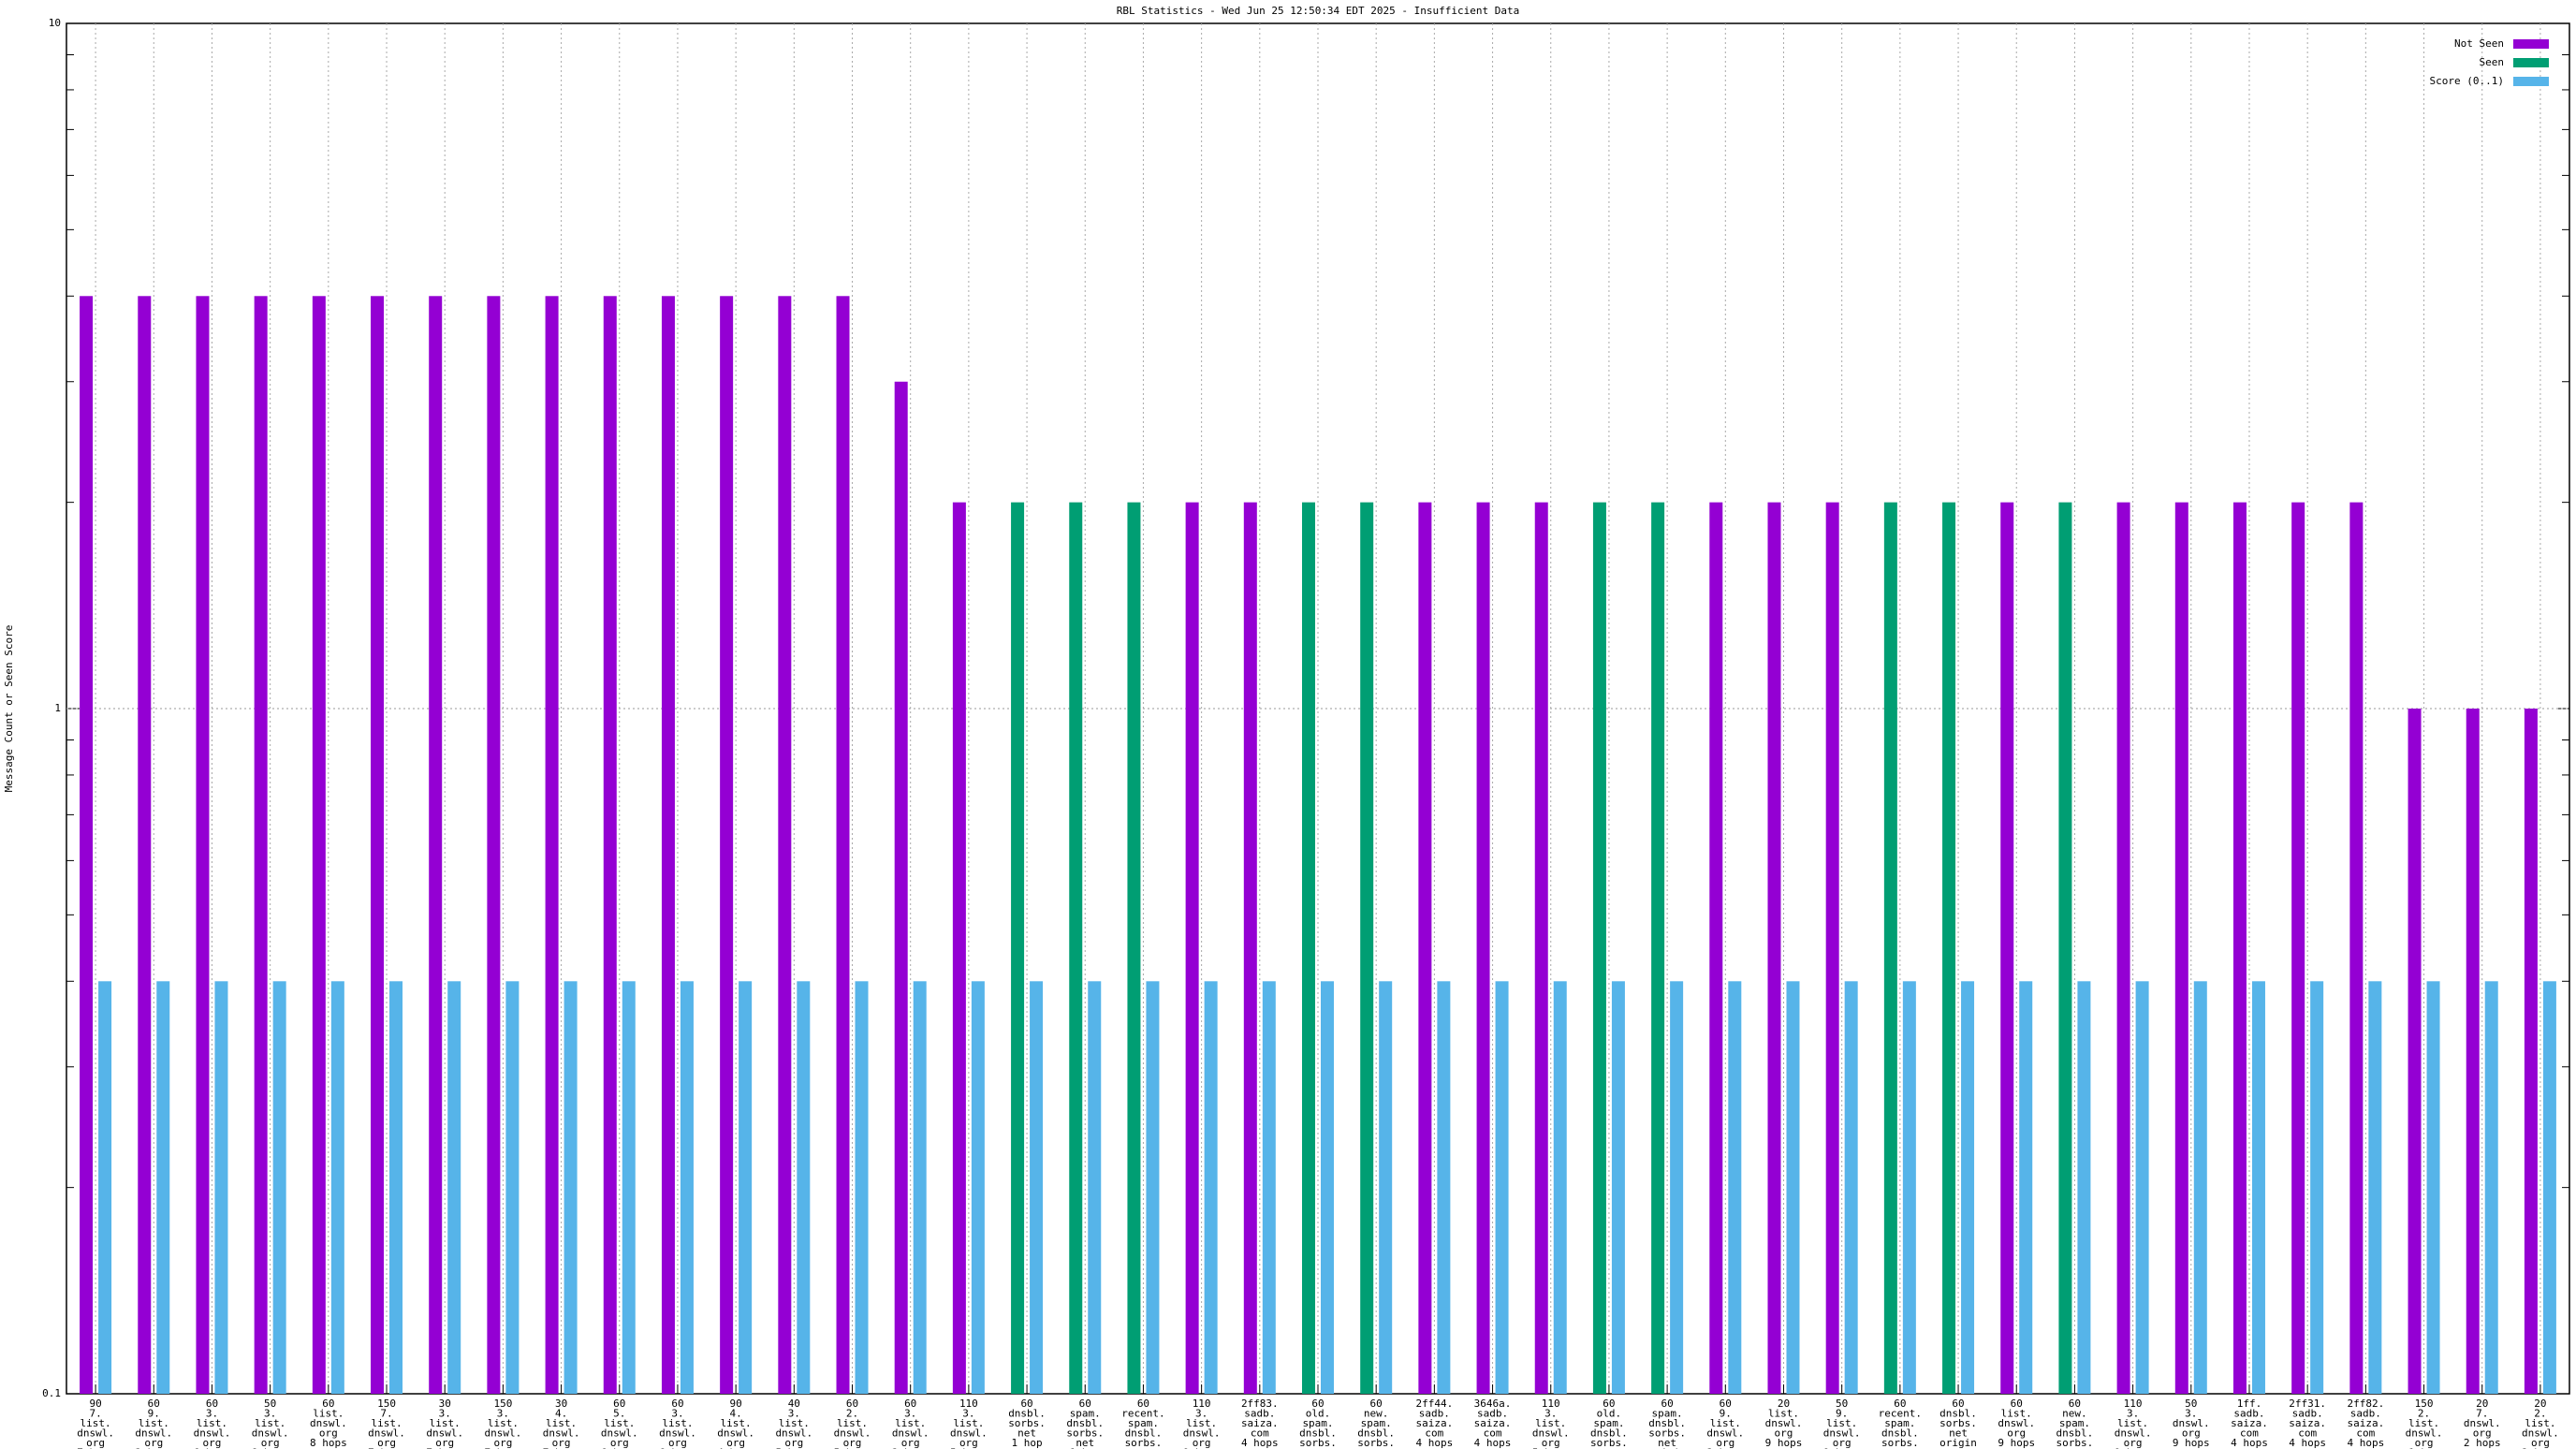 The image size is (2576, 1449). What do you see at coordinates (1493, 1423) in the screenshot?
I see `x-tick-label: 3646a. sadb. saiza. com 4 hops` at bounding box center [1493, 1423].